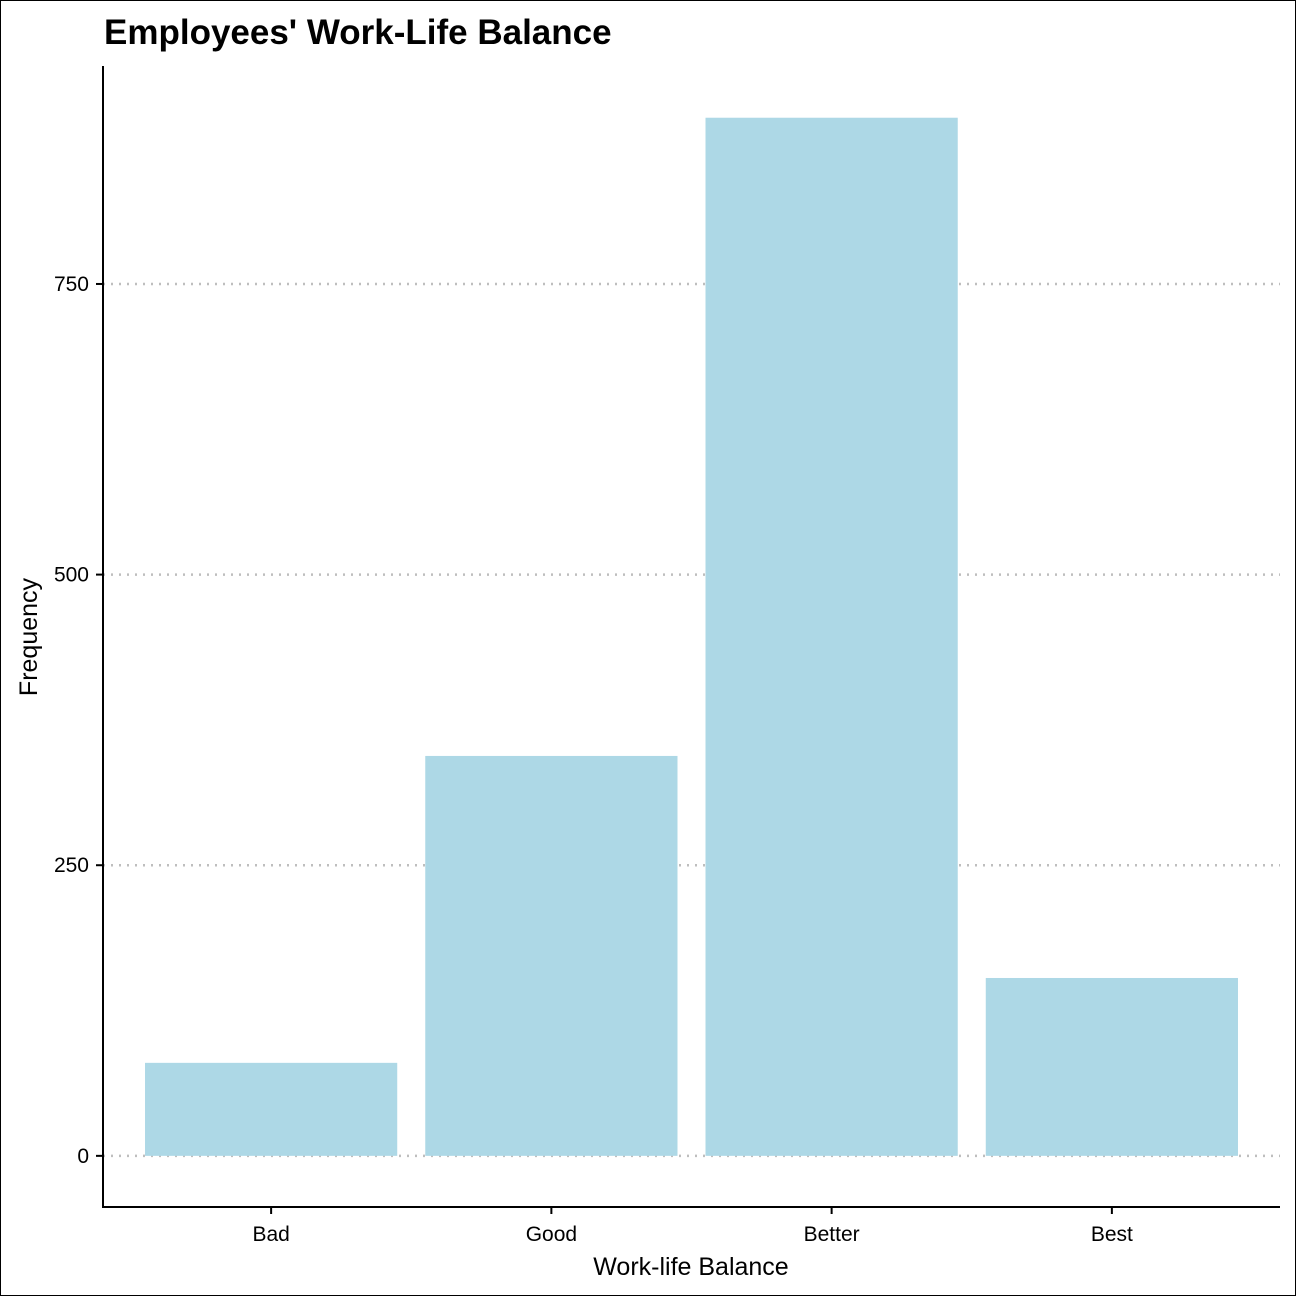 The height and width of the screenshot is (1296, 1296). I want to click on x-tick-label: Best, so click(1112, 1234).